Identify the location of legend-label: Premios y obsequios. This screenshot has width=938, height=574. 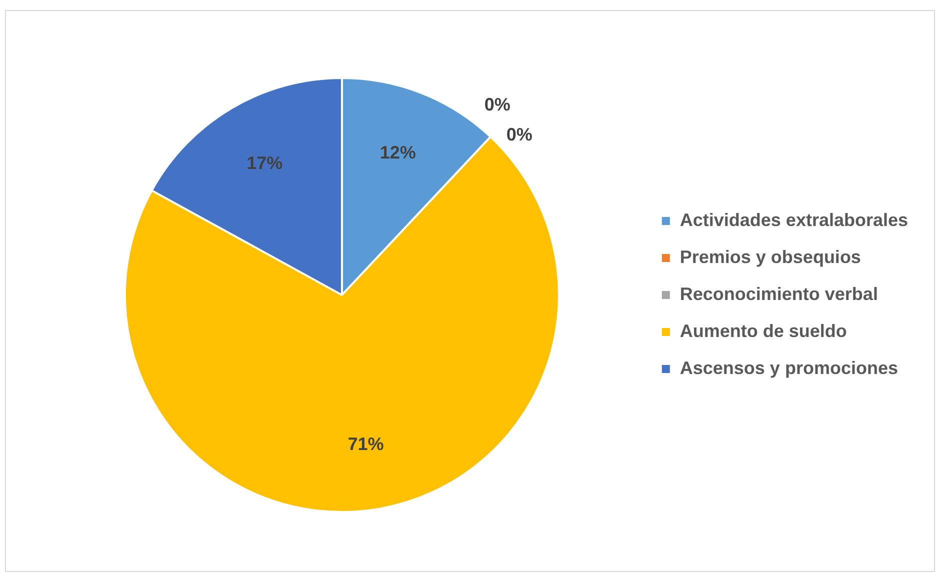
(770, 256).